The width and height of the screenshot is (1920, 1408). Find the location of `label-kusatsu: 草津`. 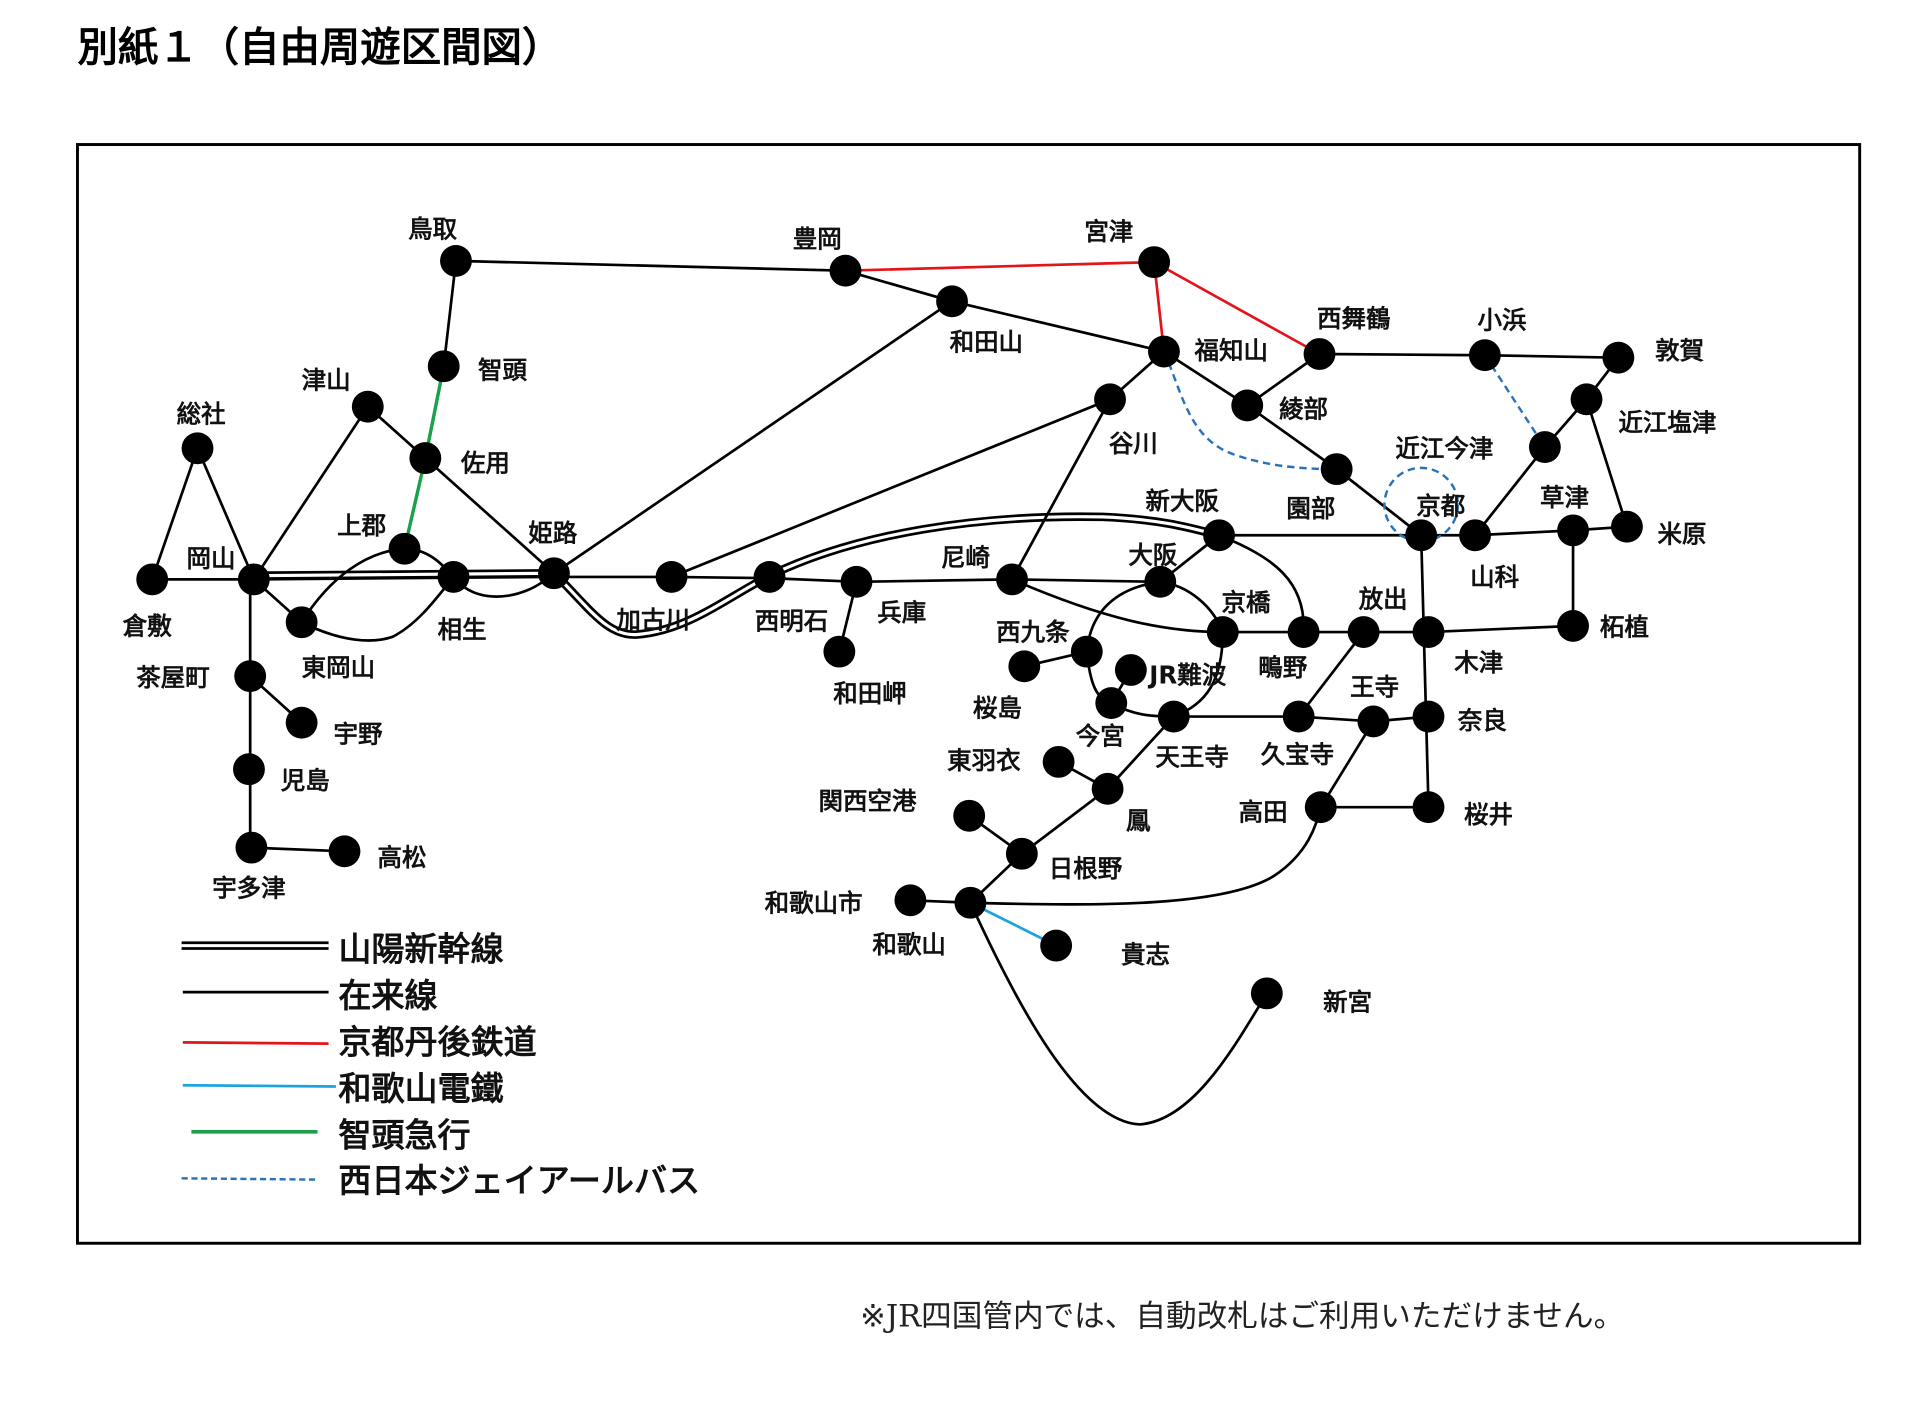

label-kusatsu: 草津 is located at coordinates (1564, 497).